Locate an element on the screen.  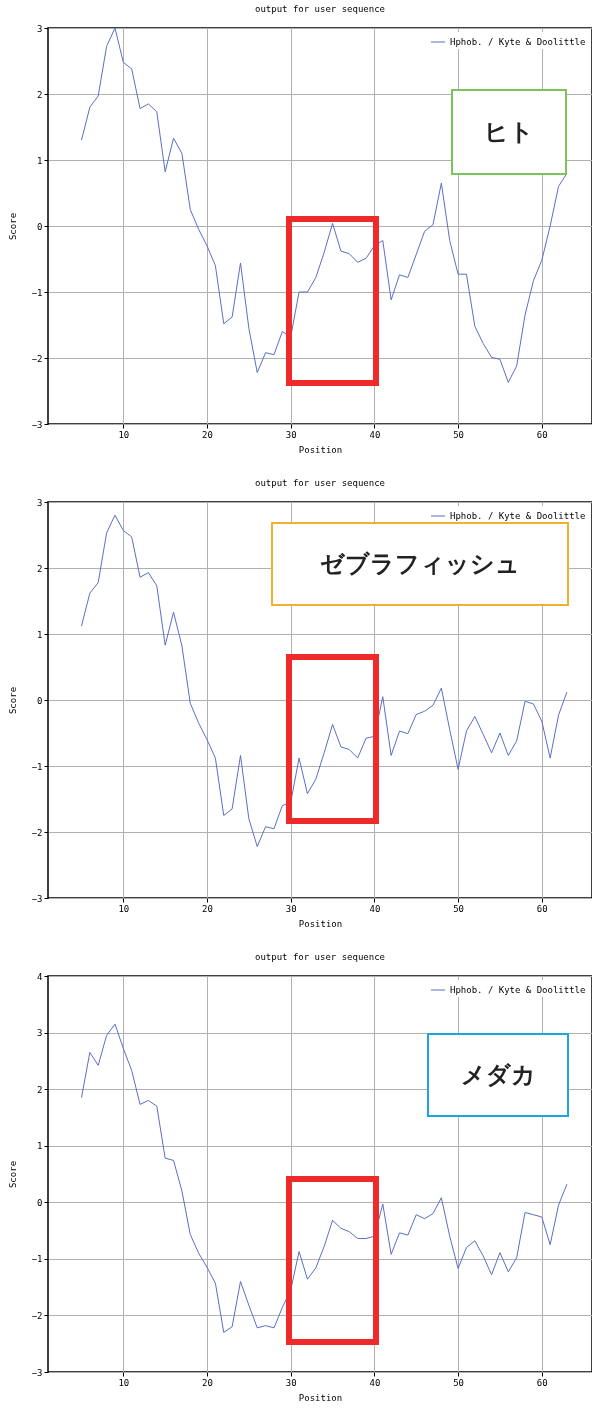
y-tick-label: 4 is located at coordinates (40, 976).